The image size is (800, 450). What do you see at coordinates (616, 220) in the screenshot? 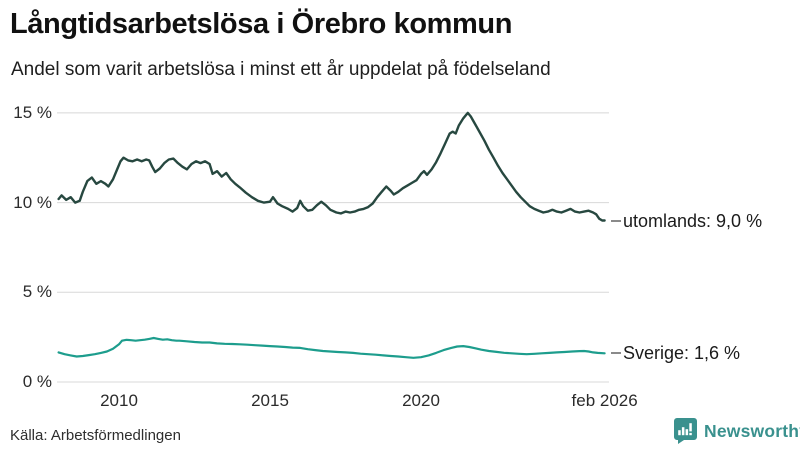
I see `series-label-dash-utomlands` at bounding box center [616, 220].